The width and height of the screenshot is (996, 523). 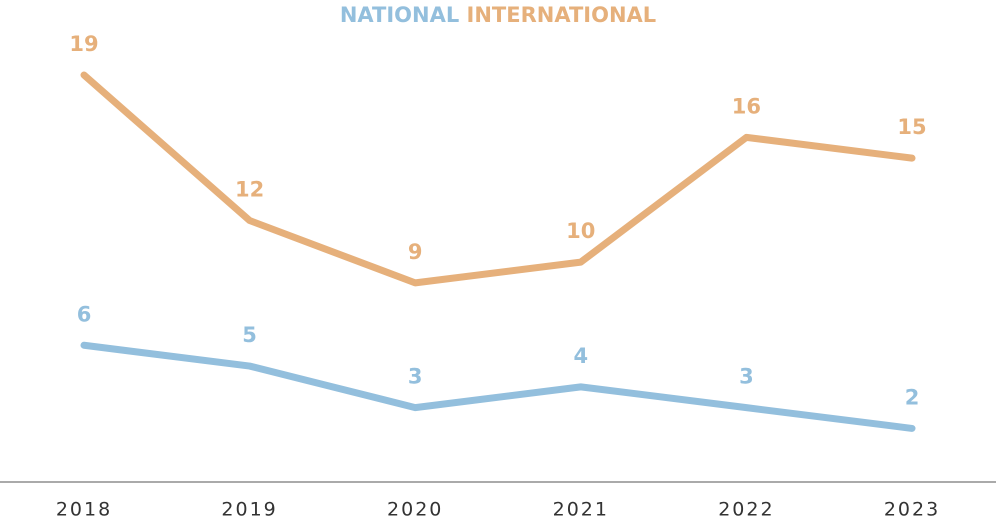 I want to click on legend-entry: INTERNATIONAL, so click(x=562, y=15).